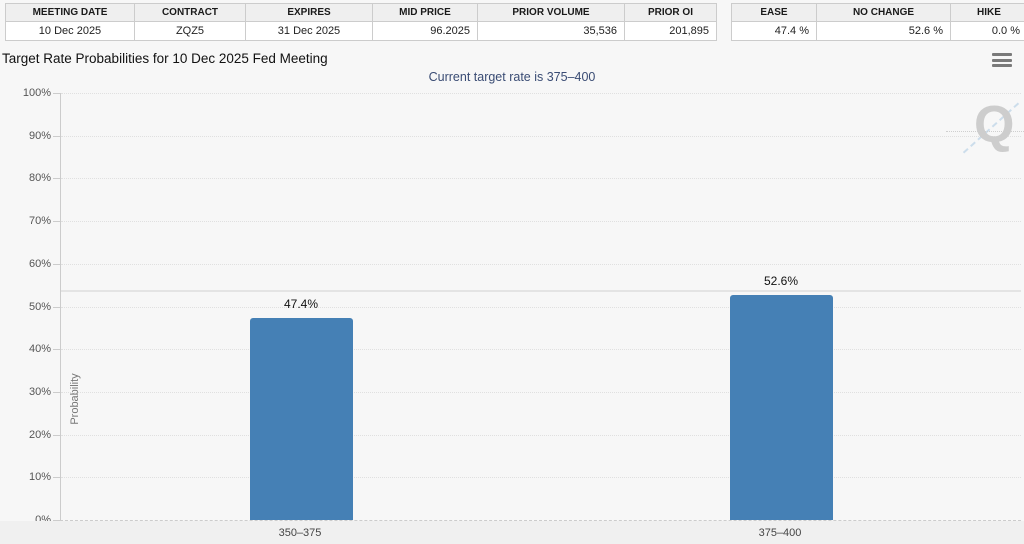  Describe the element at coordinates (884, 13) in the screenshot. I see `col-no-change: NO CHANGE` at that location.